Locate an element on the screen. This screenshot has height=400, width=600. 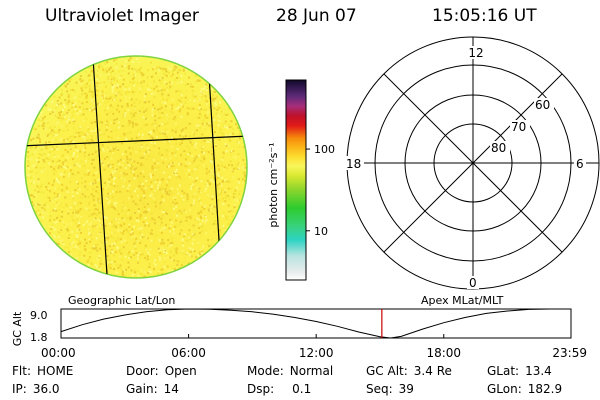
info-gain: Gain: 14 is located at coordinates (152, 389).